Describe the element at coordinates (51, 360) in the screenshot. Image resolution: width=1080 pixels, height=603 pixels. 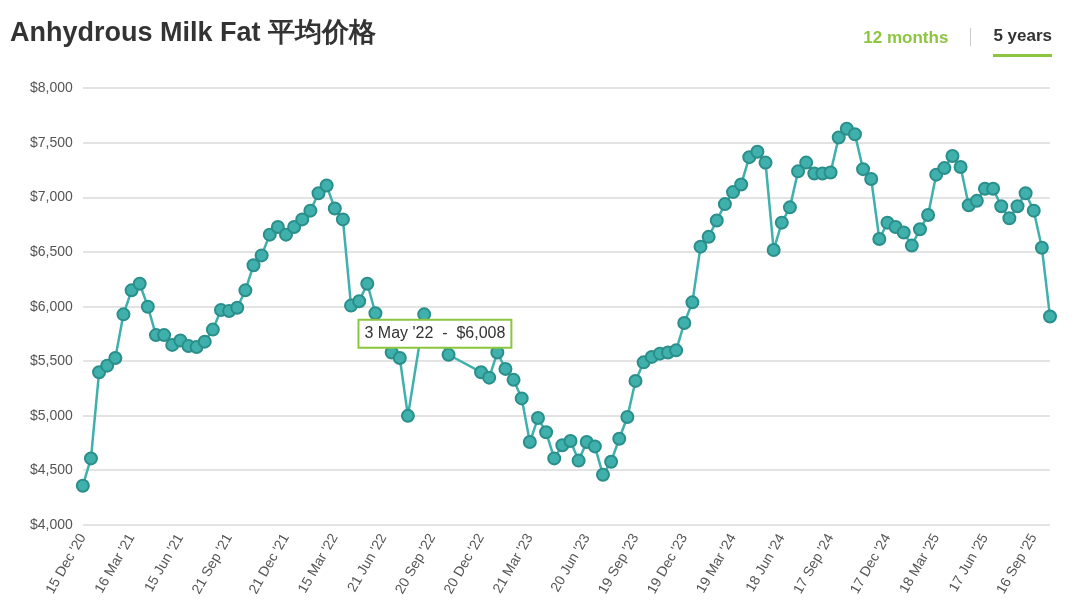
I see `y-tick-label: $5,500` at that location.